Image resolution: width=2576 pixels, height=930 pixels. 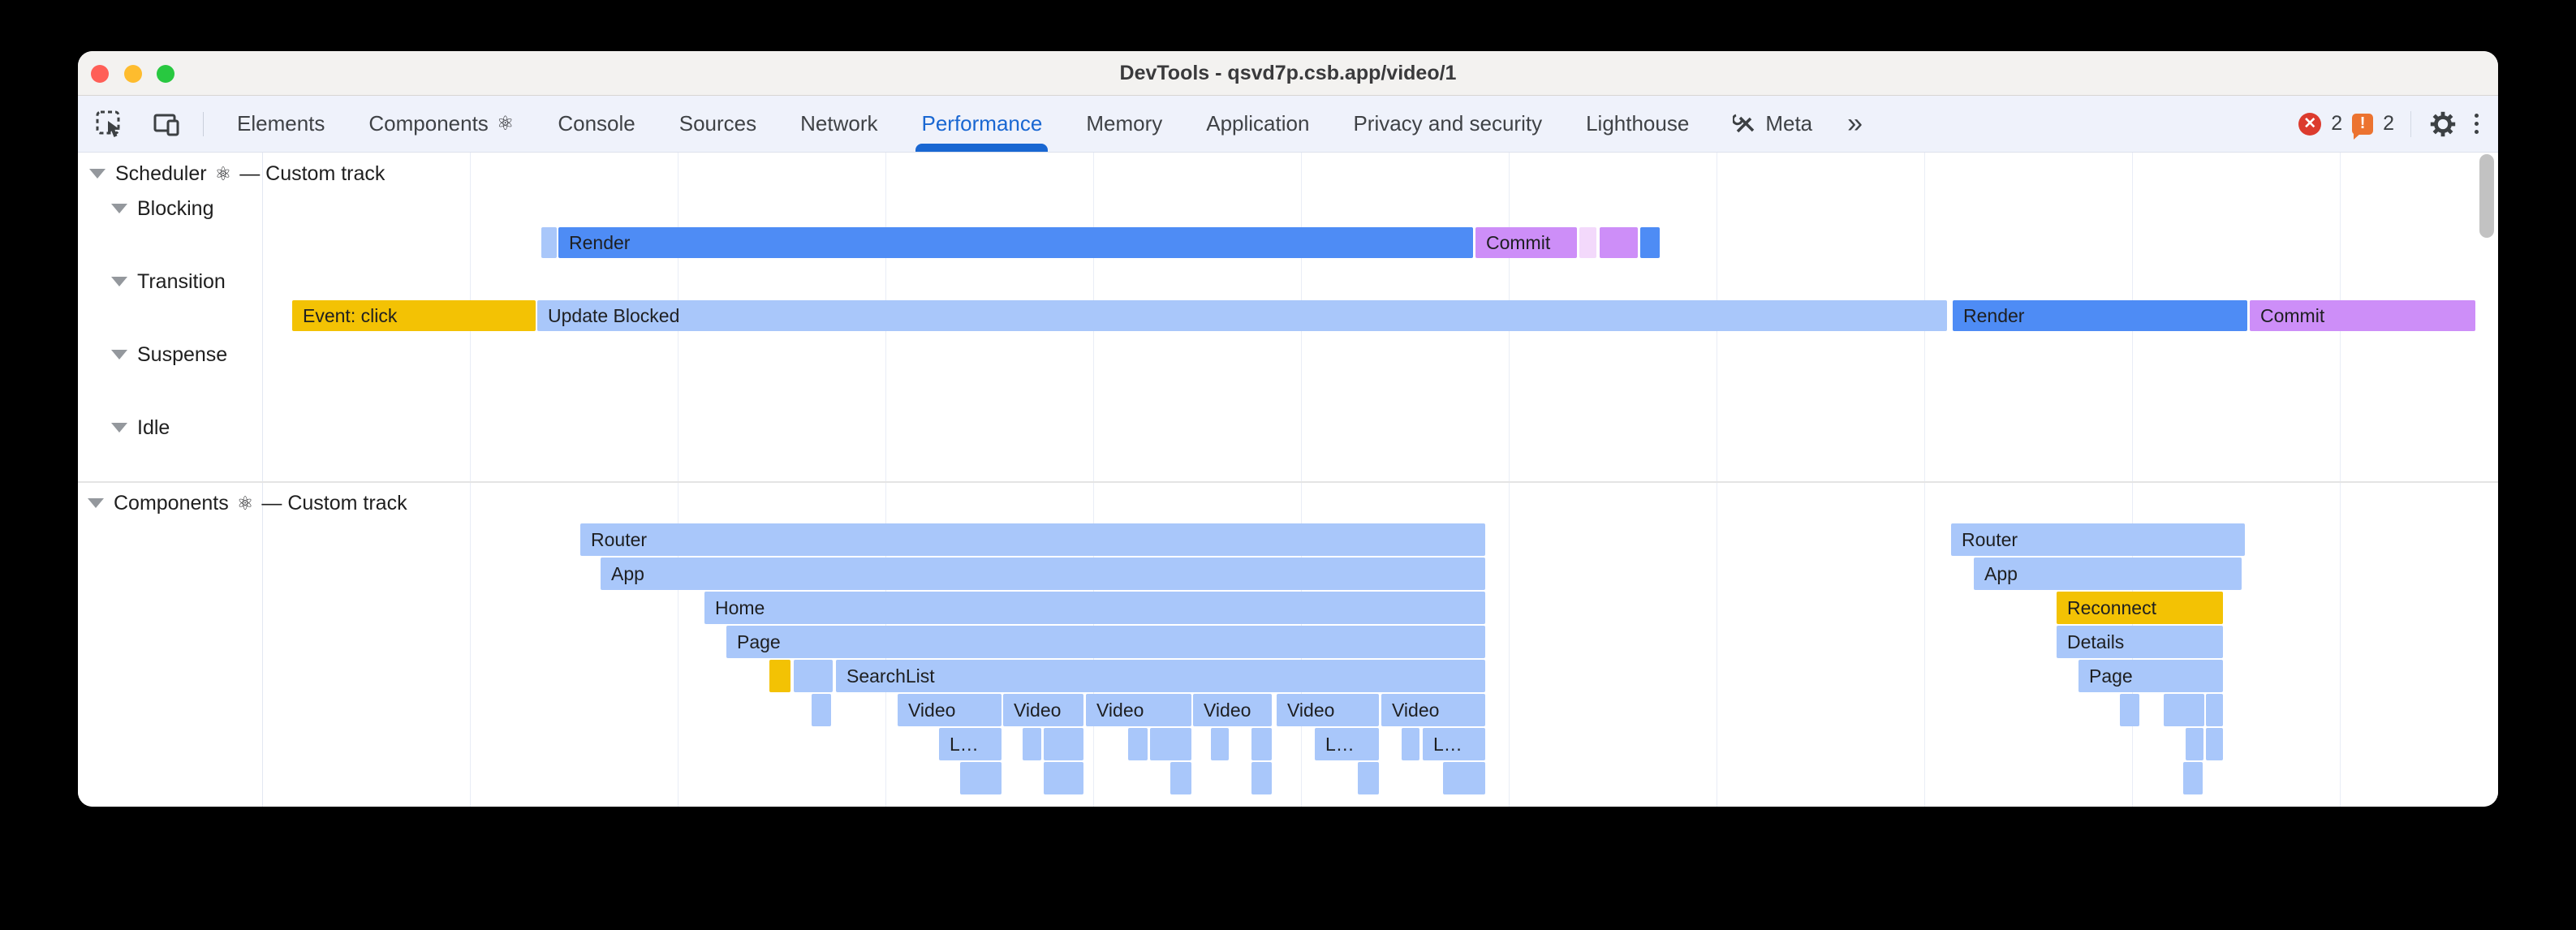 What do you see at coordinates (2310, 124) in the screenshot?
I see `error-icon: ✕` at bounding box center [2310, 124].